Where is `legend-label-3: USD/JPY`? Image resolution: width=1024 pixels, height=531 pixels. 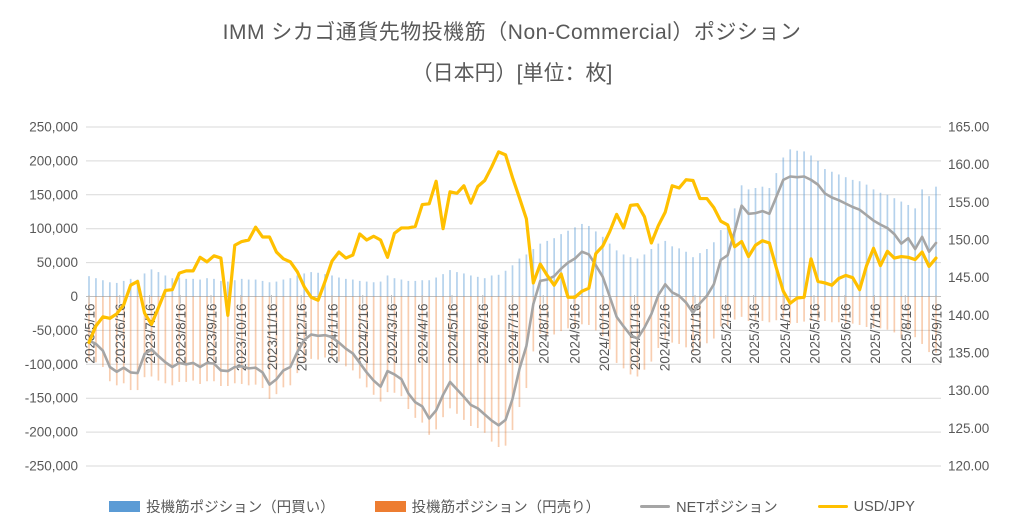 legend-label-3: USD/JPY is located at coordinates (884, 506).